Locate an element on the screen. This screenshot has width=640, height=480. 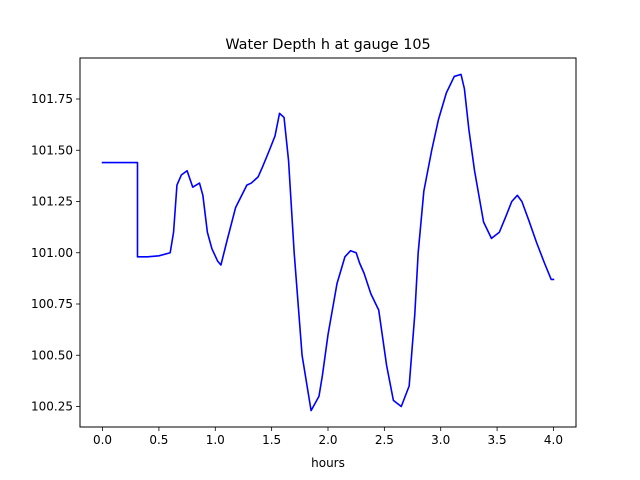
x-tick-label: 4.0 is located at coordinates (553, 440).